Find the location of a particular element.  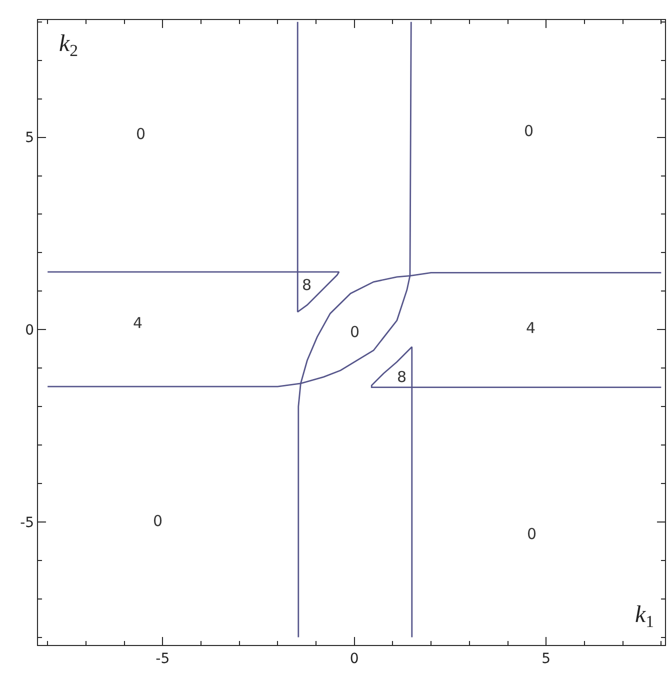

x-axis-title: k$_{1}$ is located at coordinates (644, 617).